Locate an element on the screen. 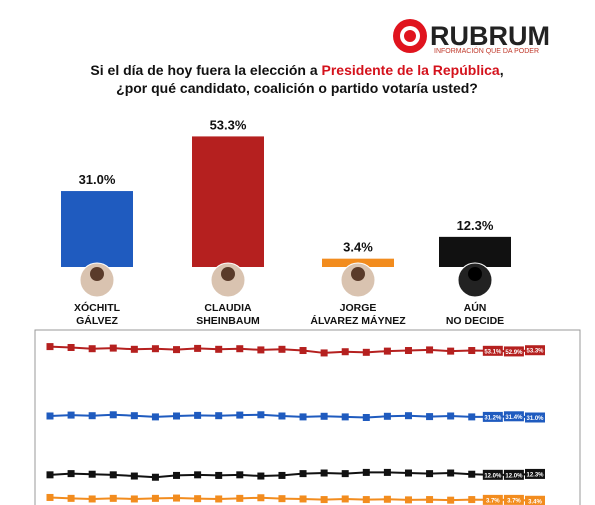 This screenshot has width=595, height=505. value-label: 12.0% is located at coordinates (514, 476).